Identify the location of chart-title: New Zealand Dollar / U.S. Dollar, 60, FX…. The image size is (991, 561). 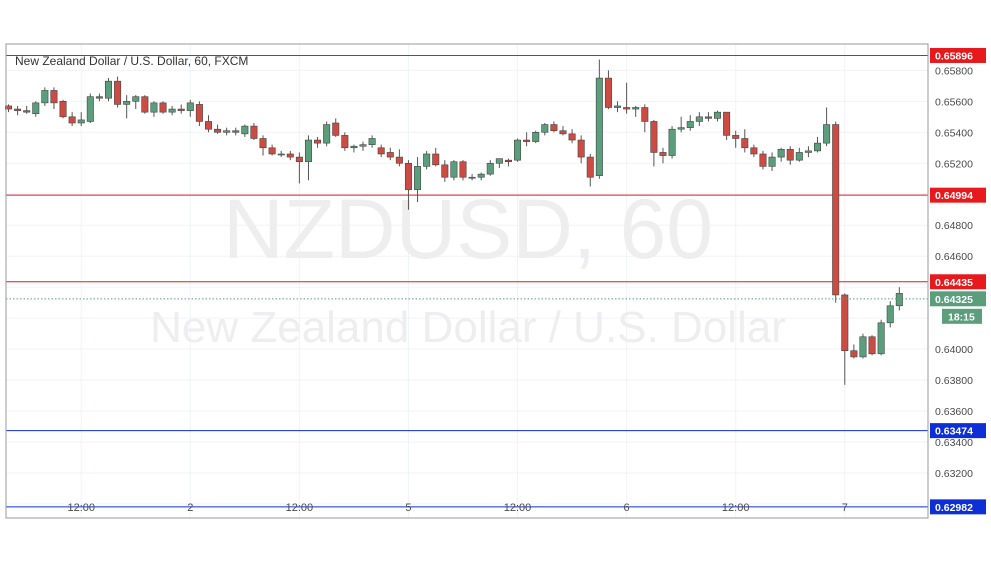
(131, 61).